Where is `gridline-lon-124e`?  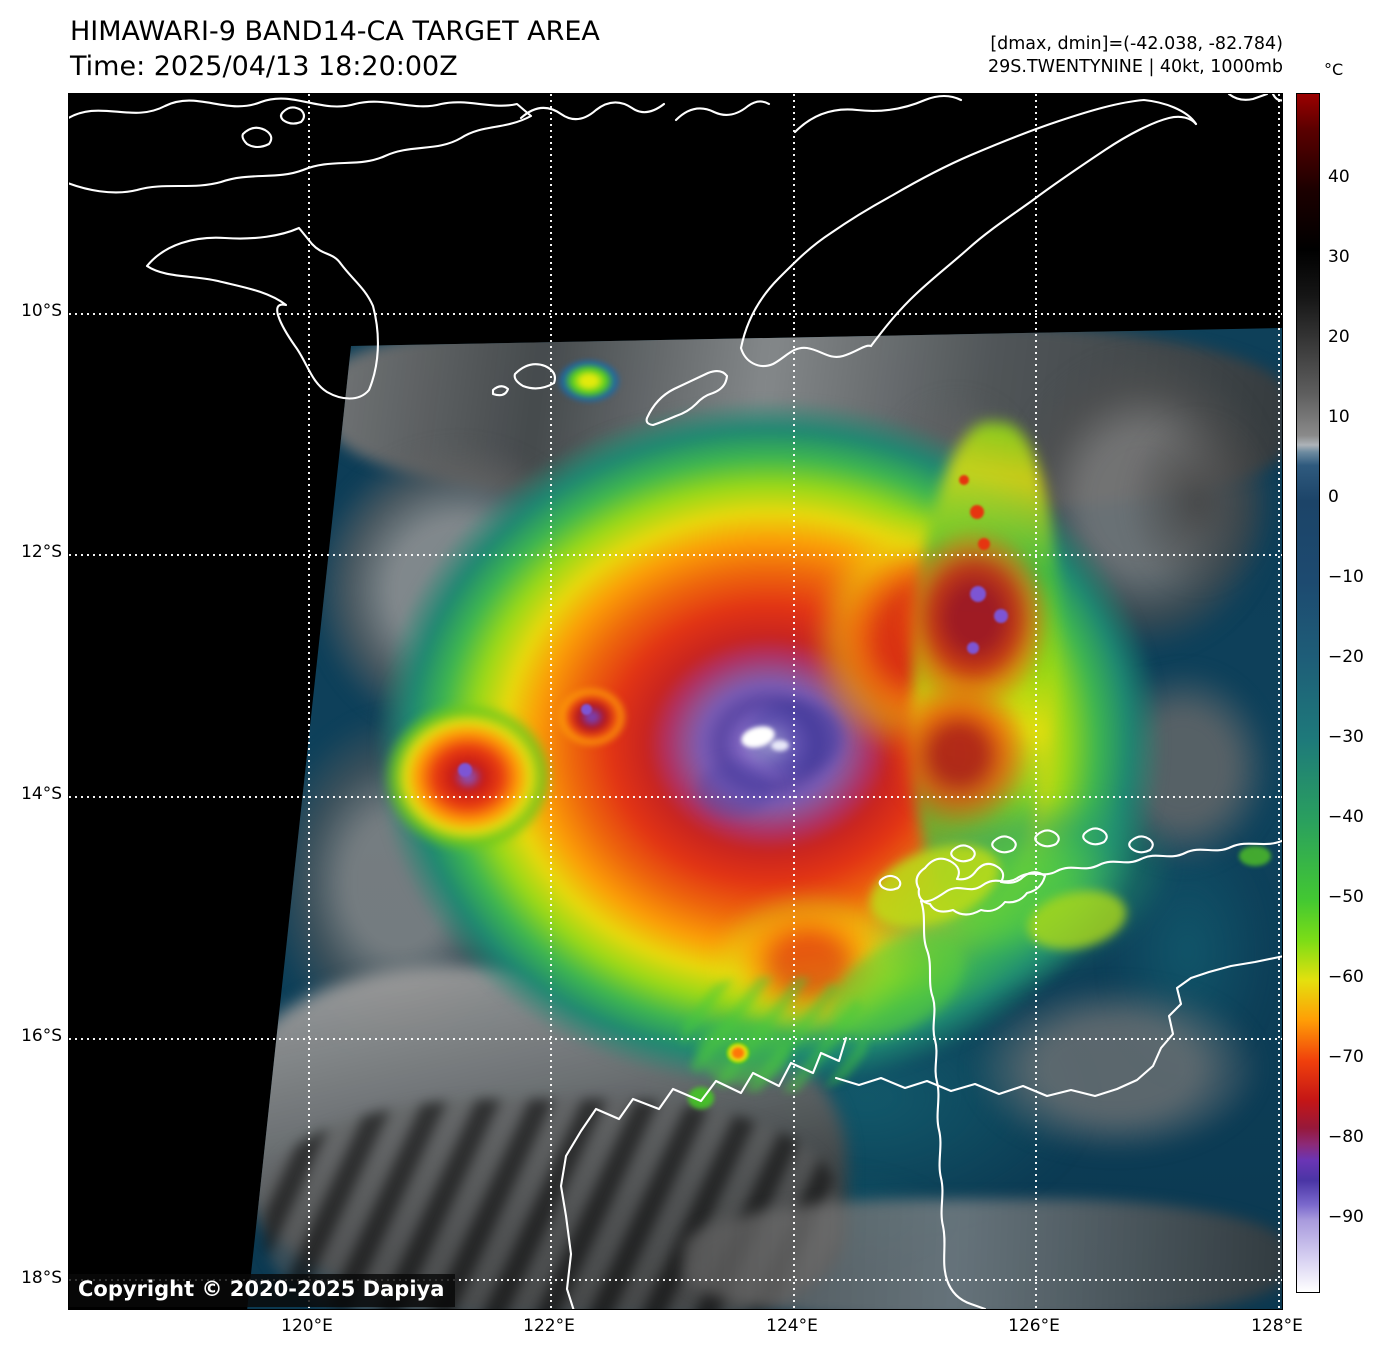 gridline-lon-124e is located at coordinates (794, 701).